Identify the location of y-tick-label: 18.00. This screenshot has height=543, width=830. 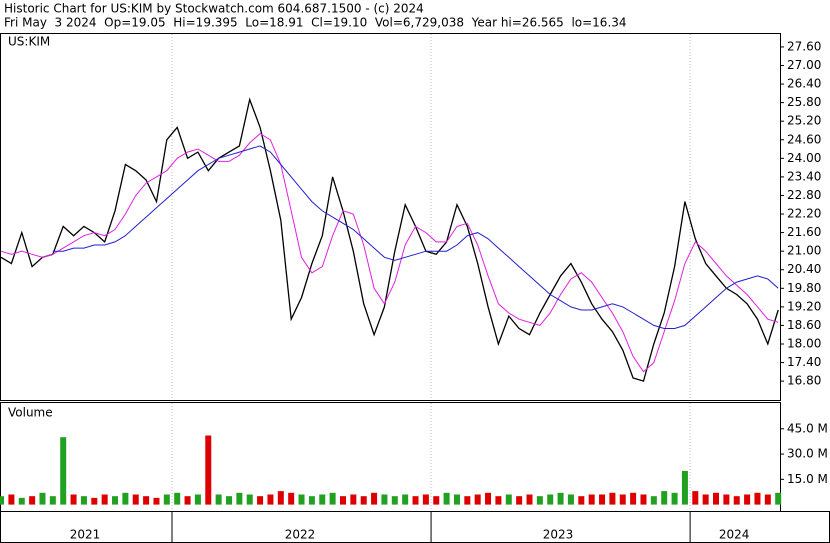
(804, 343).